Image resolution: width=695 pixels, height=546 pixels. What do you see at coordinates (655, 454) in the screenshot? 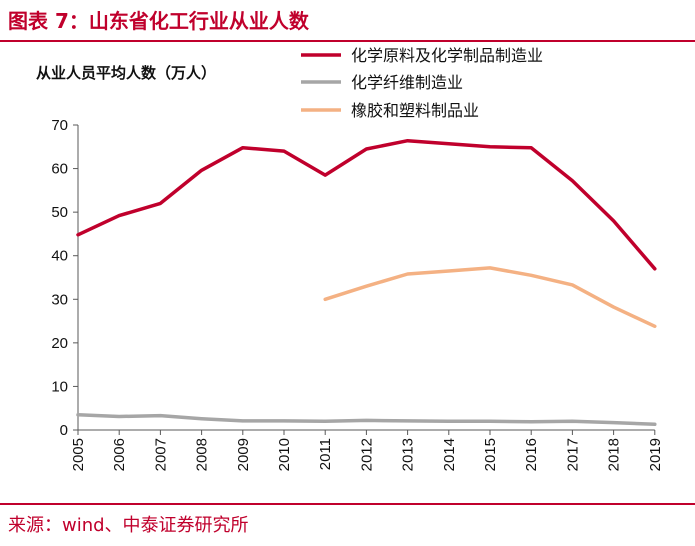
I see `x-tick-label: 2019` at bounding box center [655, 454].